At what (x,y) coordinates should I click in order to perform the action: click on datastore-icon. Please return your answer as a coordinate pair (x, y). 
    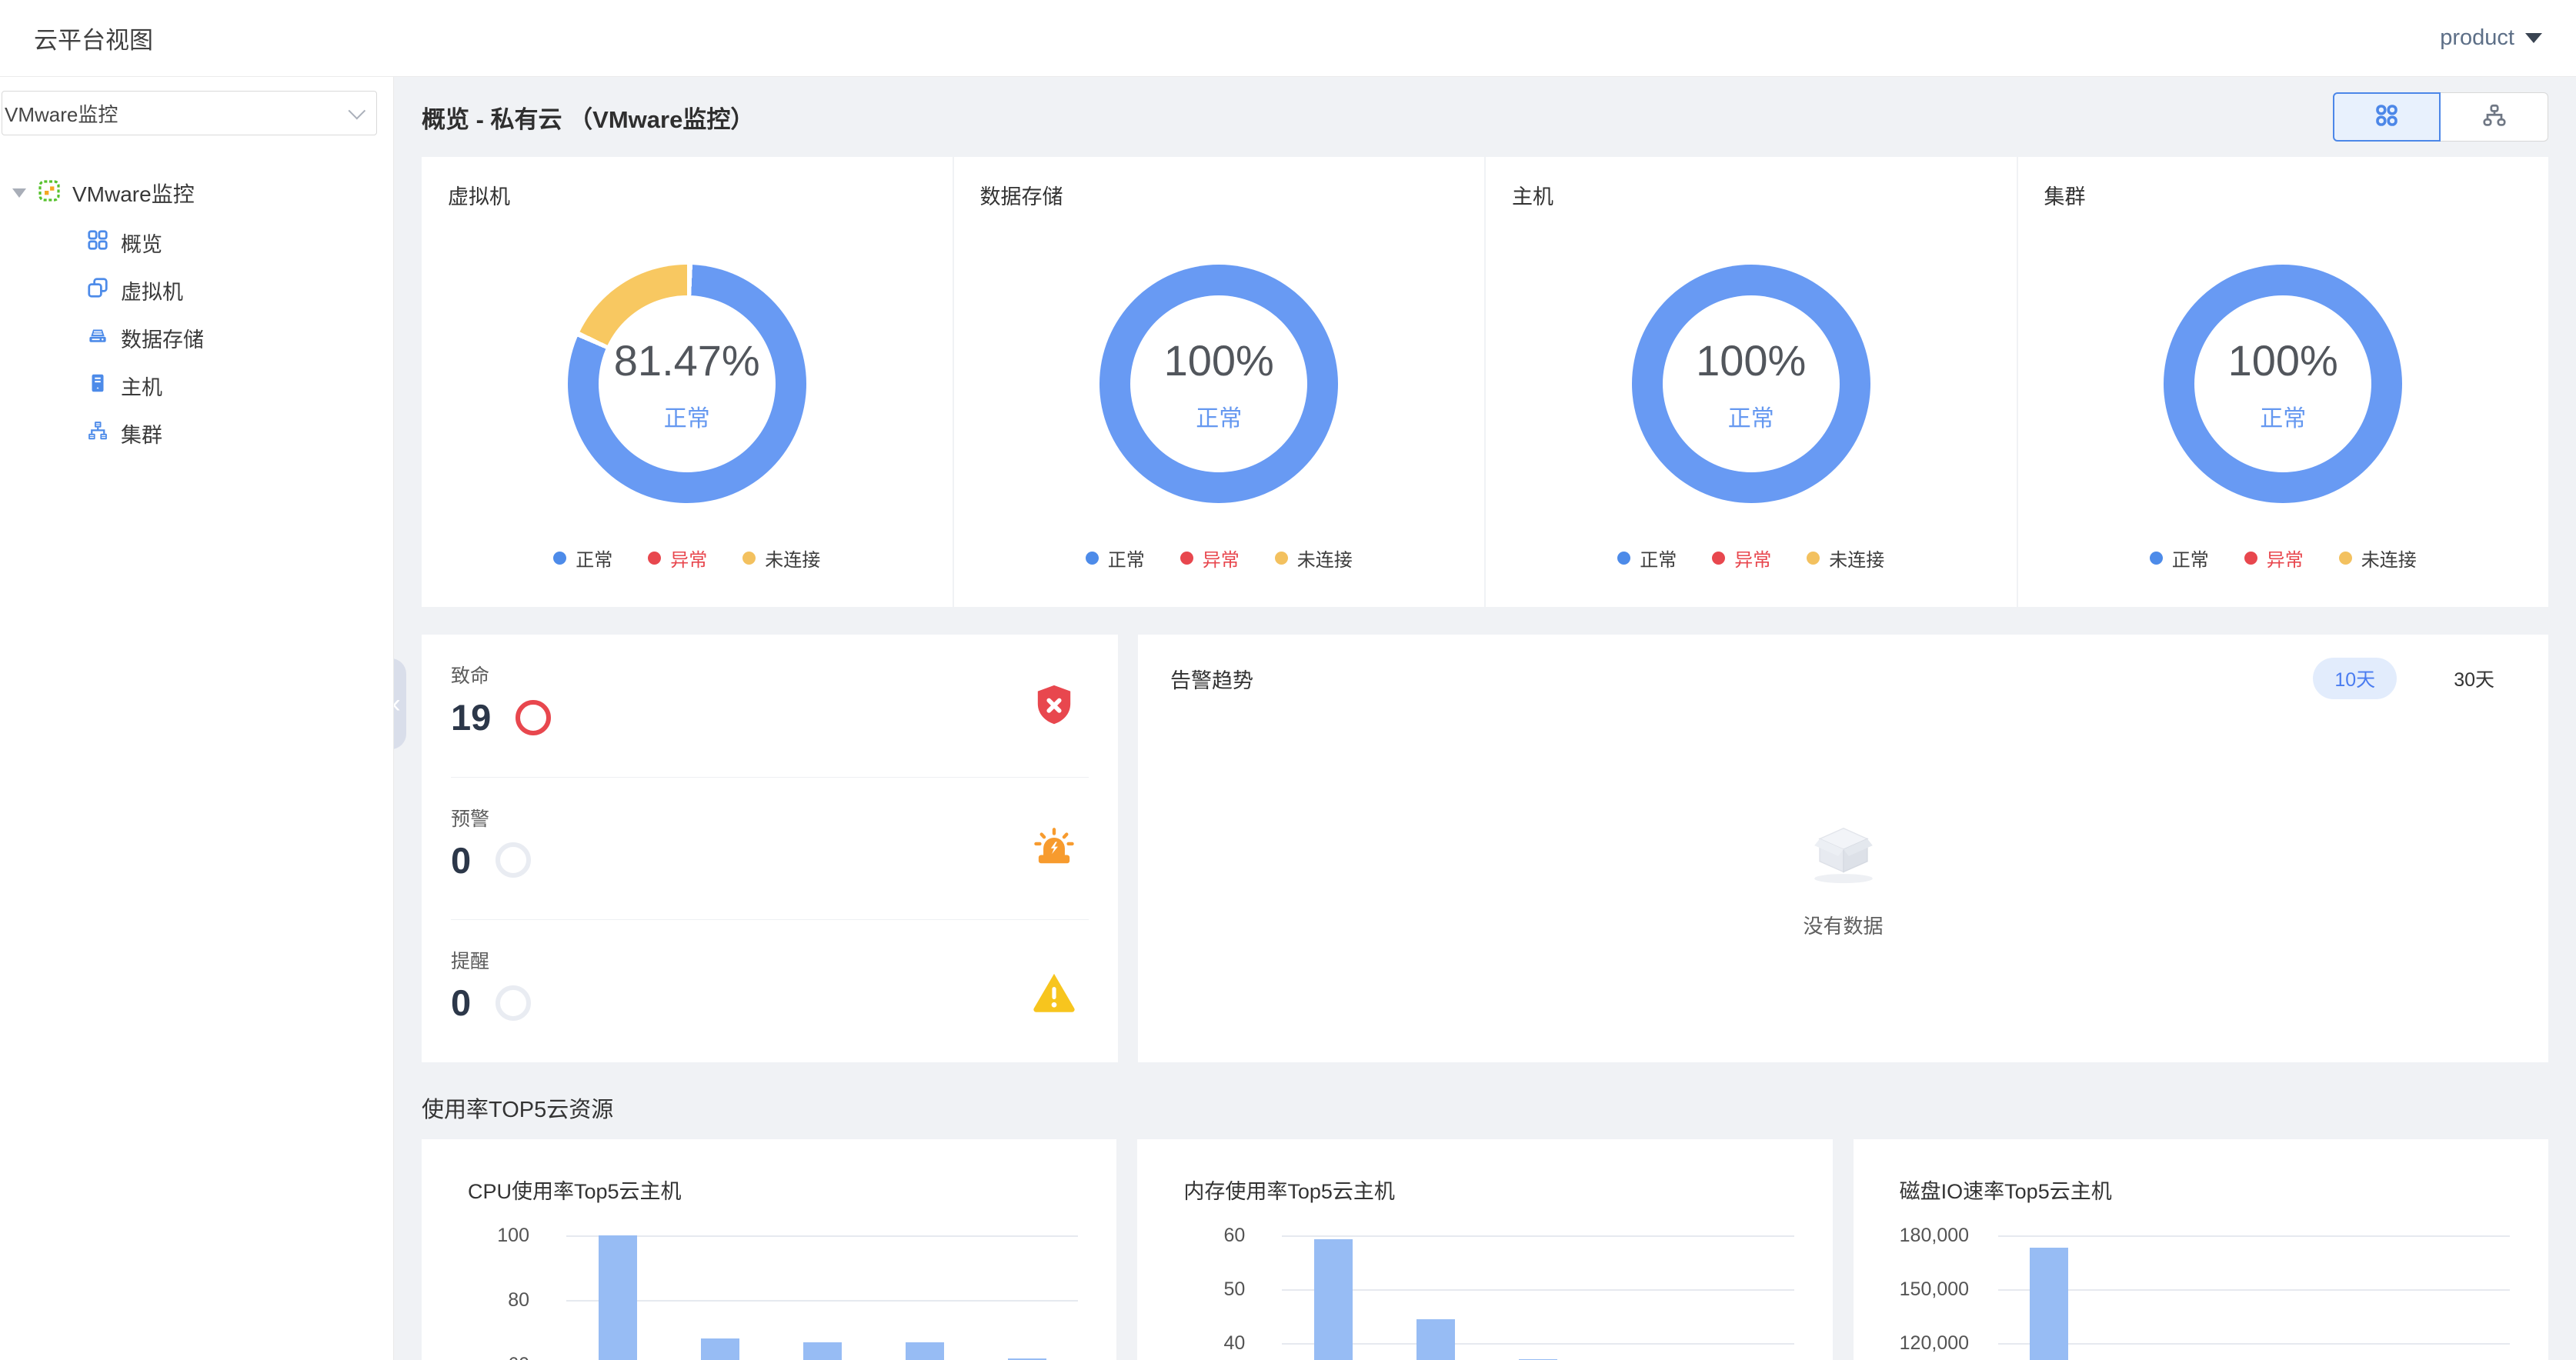
    Looking at the image, I should click on (98, 338).